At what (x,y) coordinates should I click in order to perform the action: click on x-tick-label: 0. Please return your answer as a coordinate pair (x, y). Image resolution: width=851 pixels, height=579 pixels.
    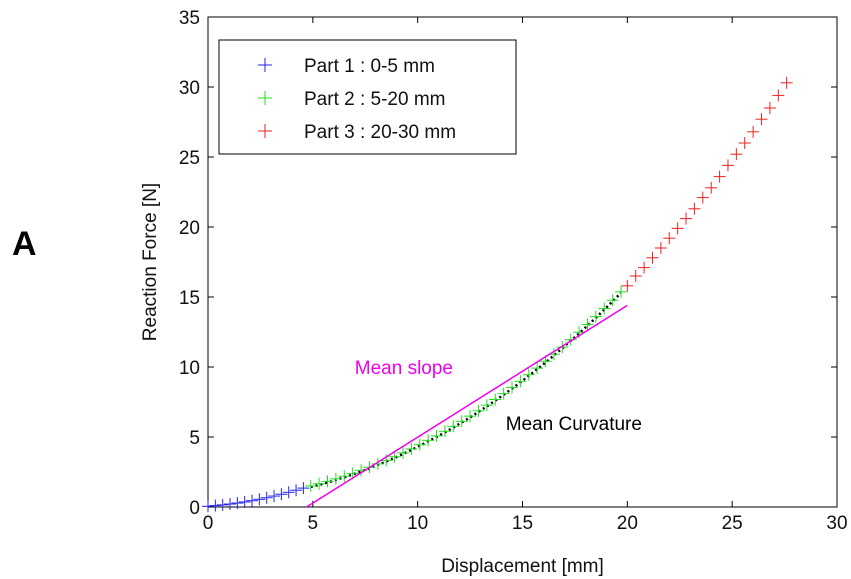
    Looking at the image, I should click on (208, 523).